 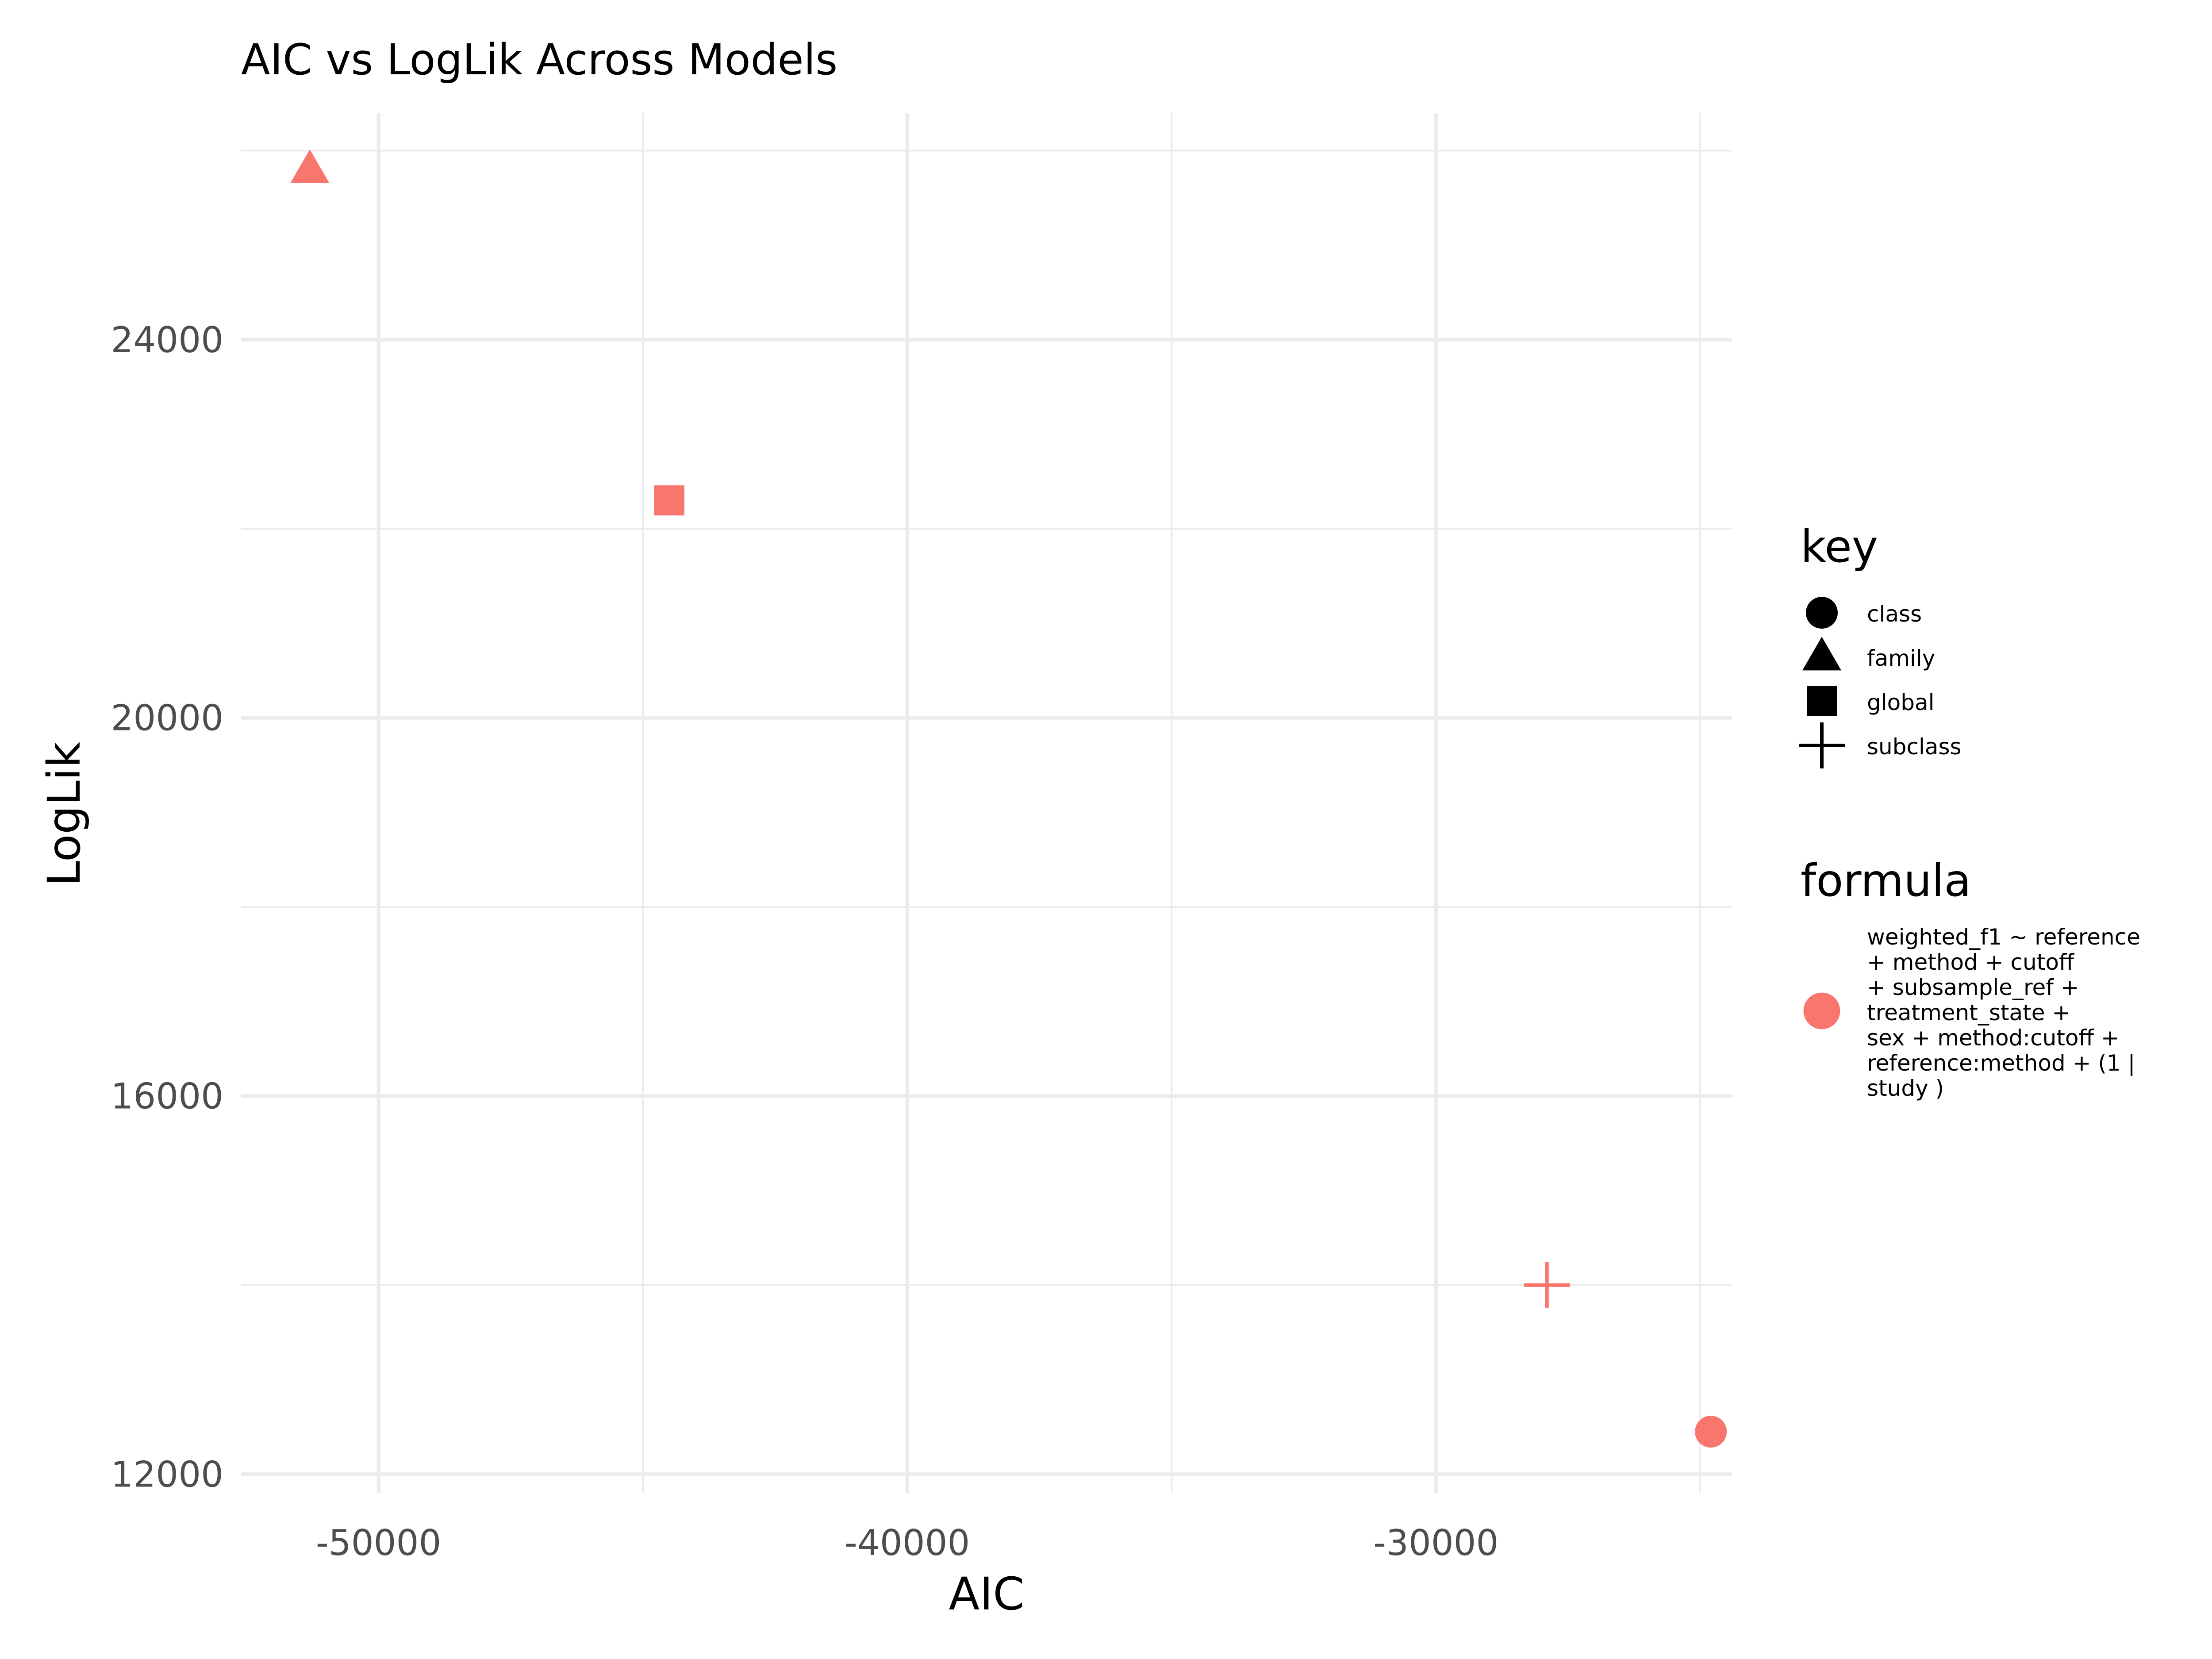 What do you see at coordinates (1822, 1011) in the screenshot?
I see `legend-formula-symbol` at bounding box center [1822, 1011].